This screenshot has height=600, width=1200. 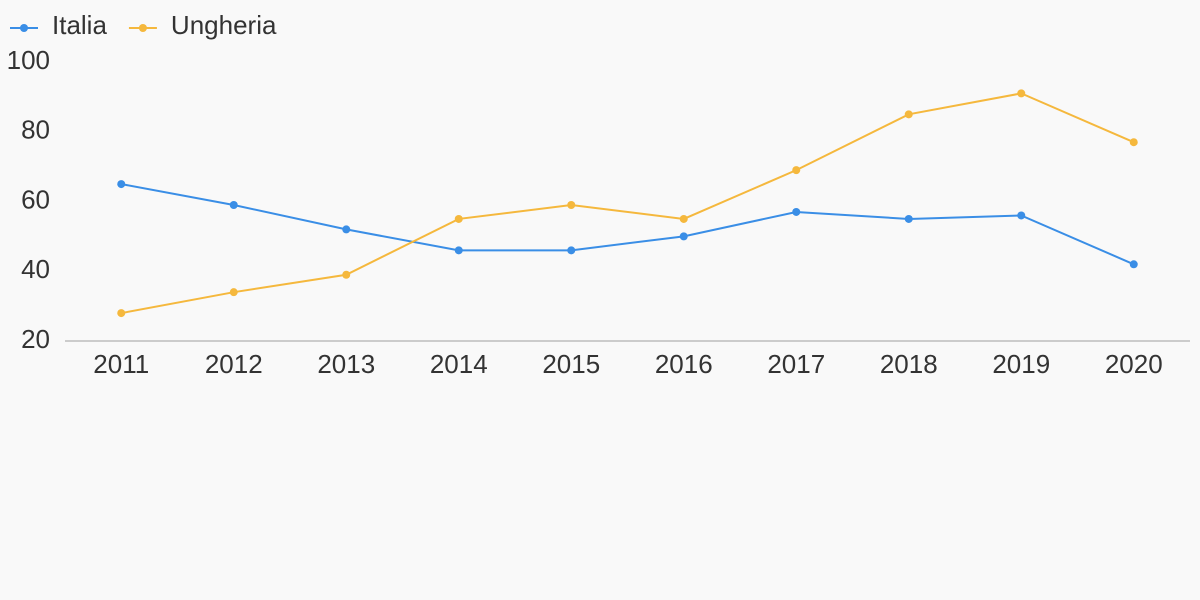 What do you see at coordinates (79, 25) in the screenshot?
I see `legend-label: Italia` at bounding box center [79, 25].